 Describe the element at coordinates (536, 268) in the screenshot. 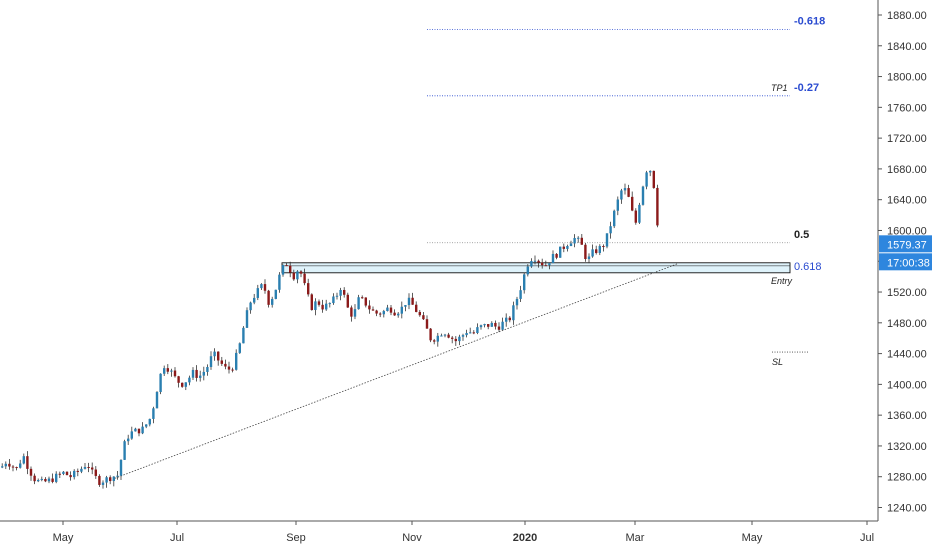

I see `entry-zone-box` at that location.